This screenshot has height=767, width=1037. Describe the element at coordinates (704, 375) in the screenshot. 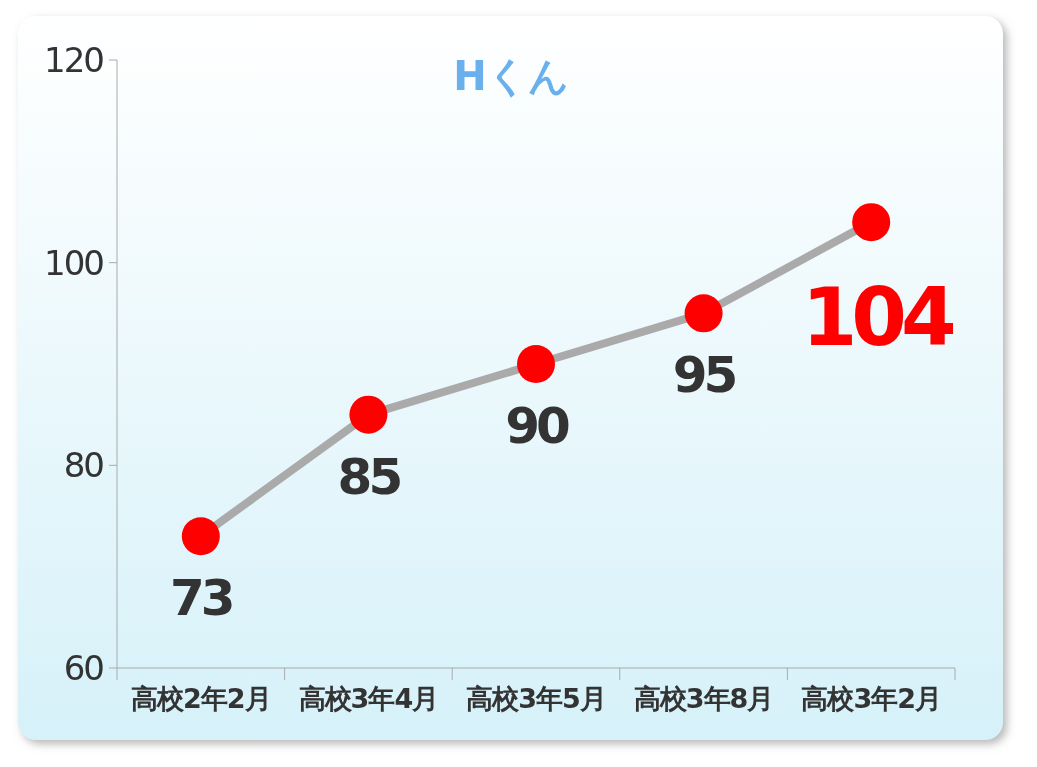

I see `data-label: 95` at that location.